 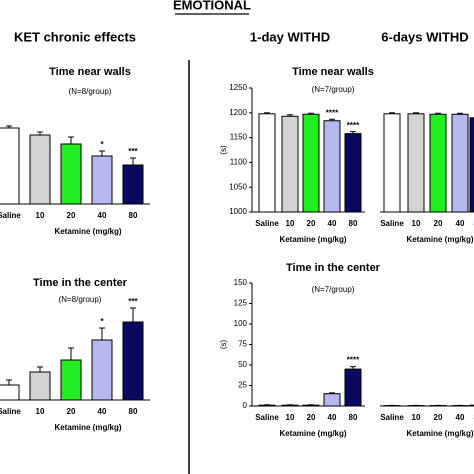 What do you see at coordinates (238, 87) in the screenshot?
I see `y-tick-label: 1250` at bounding box center [238, 87].